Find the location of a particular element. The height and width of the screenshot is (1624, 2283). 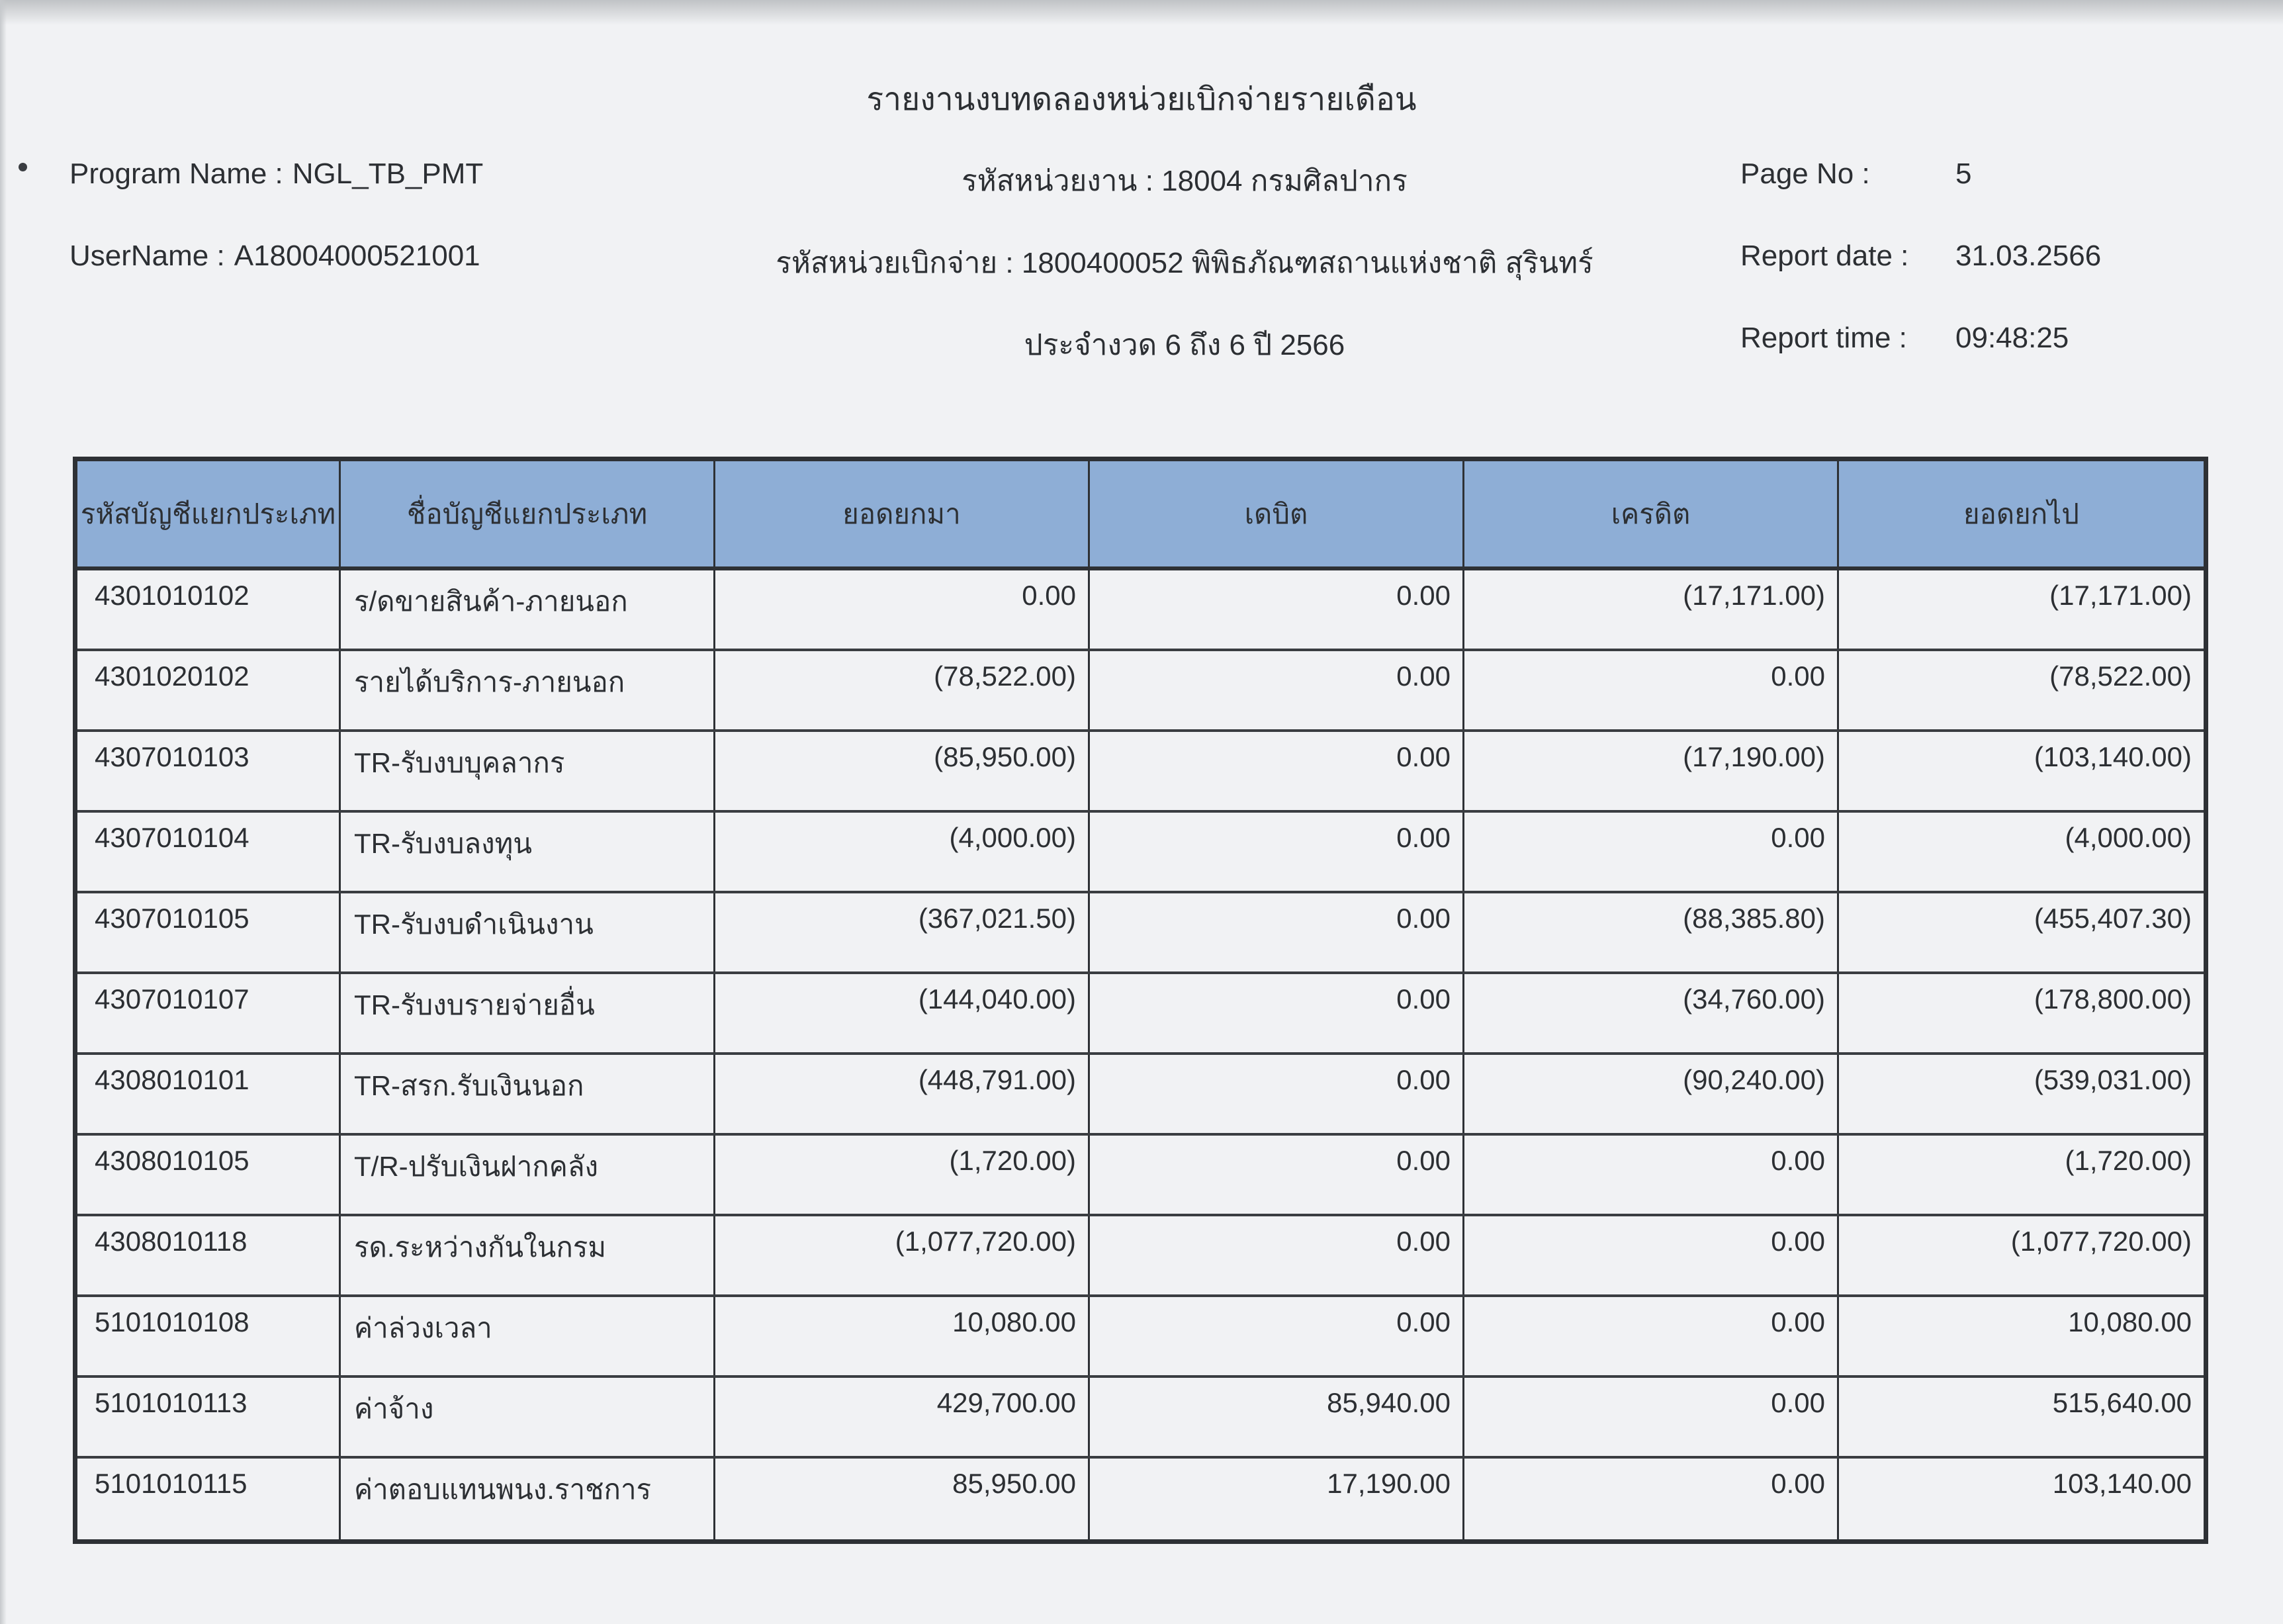

account-code-cell: 5101010108 is located at coordinates (209, 1336).